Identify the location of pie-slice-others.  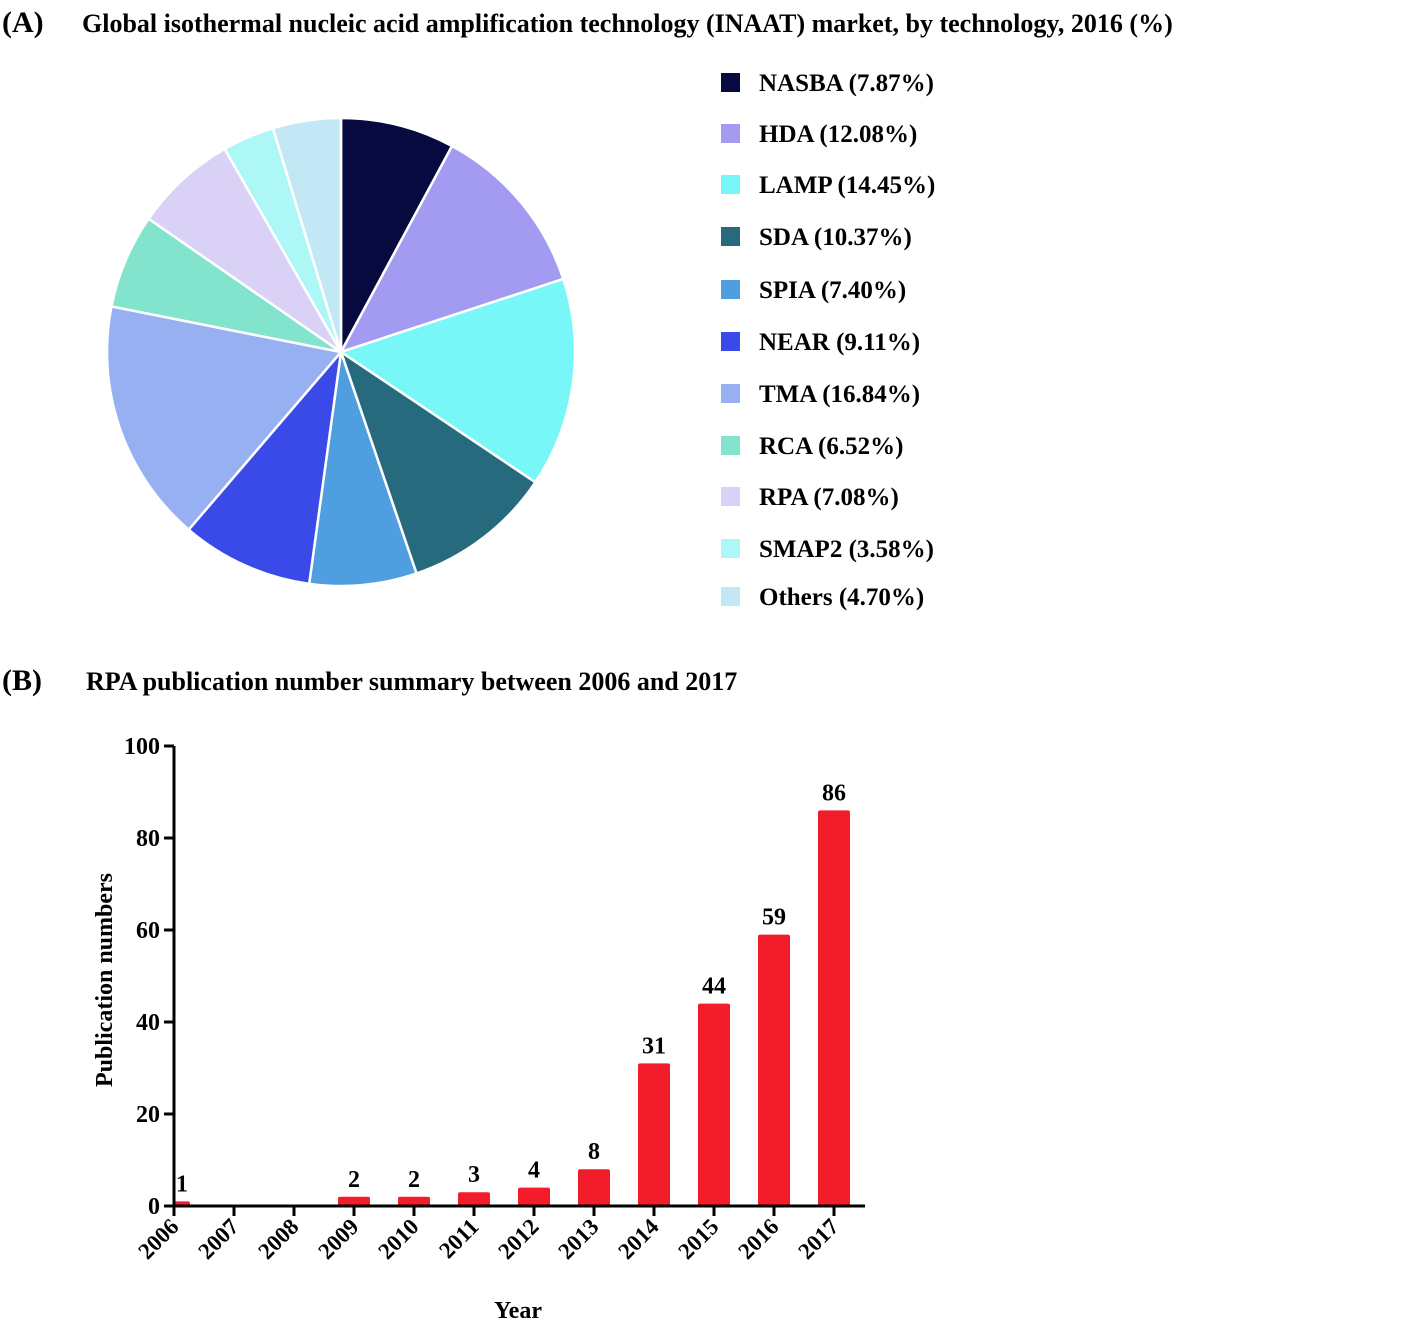
(307, 234).